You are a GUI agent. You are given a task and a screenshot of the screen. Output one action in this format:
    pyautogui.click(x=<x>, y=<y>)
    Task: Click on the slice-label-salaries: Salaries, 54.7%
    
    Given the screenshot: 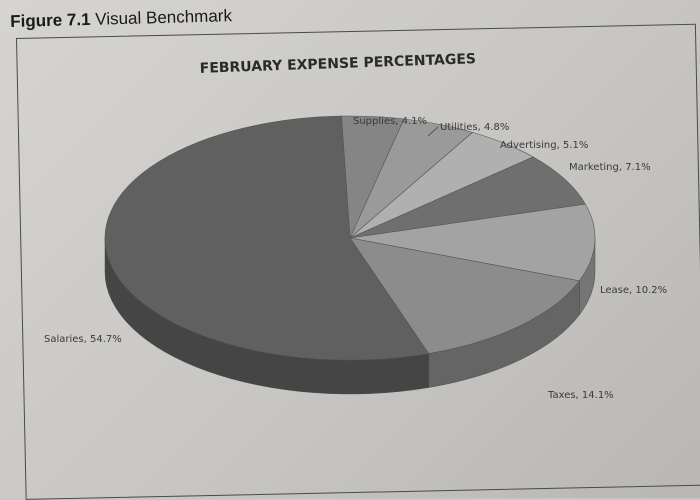 What is the action you would take?
    pyautogui.click(x=83, y=339)
    